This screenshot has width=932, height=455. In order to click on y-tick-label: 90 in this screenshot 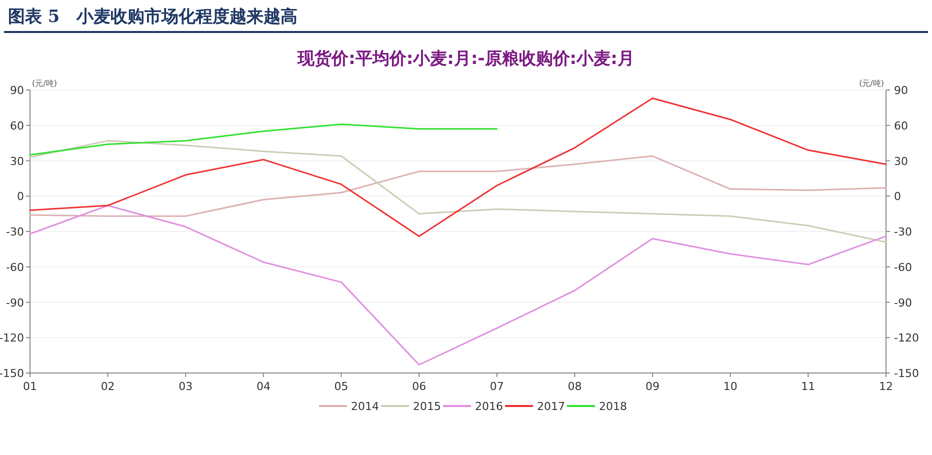, I will do `click(17, 90)`.